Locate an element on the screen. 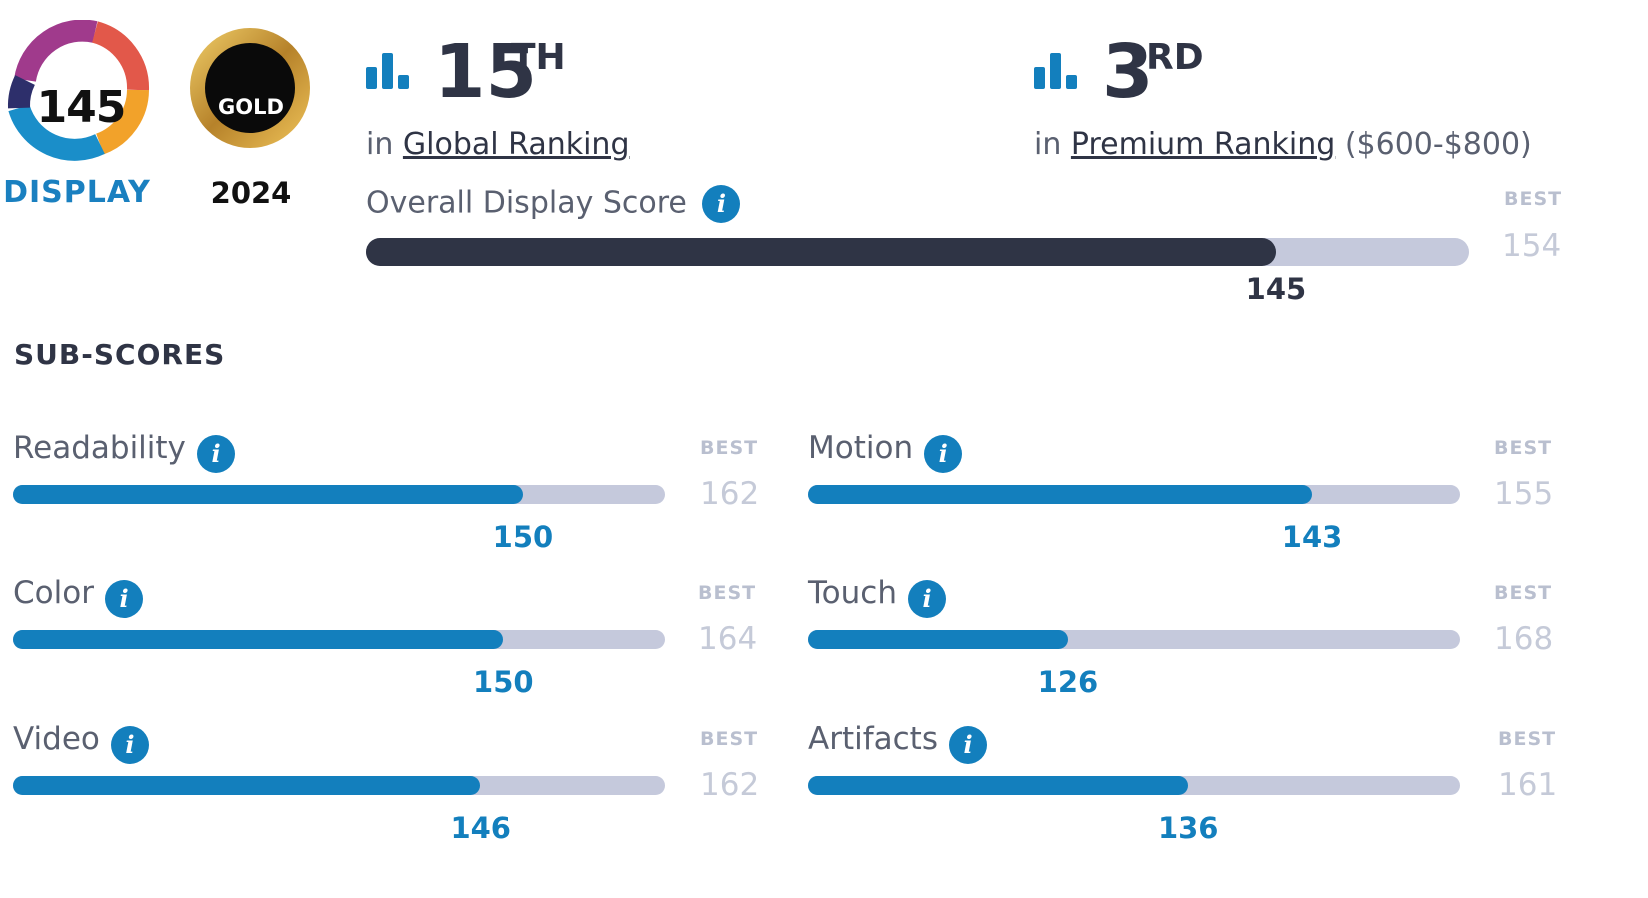  overall-best-value: 154 is located at coordinates (1532, 246).